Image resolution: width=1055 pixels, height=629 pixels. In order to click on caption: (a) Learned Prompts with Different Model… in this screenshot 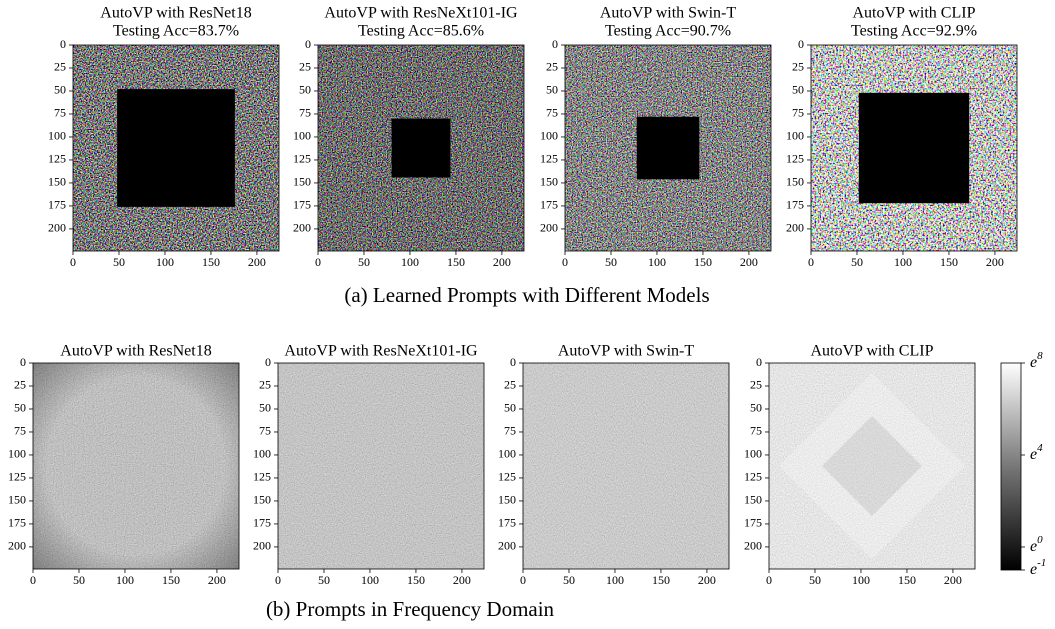, I will do `click(526, 295)`.